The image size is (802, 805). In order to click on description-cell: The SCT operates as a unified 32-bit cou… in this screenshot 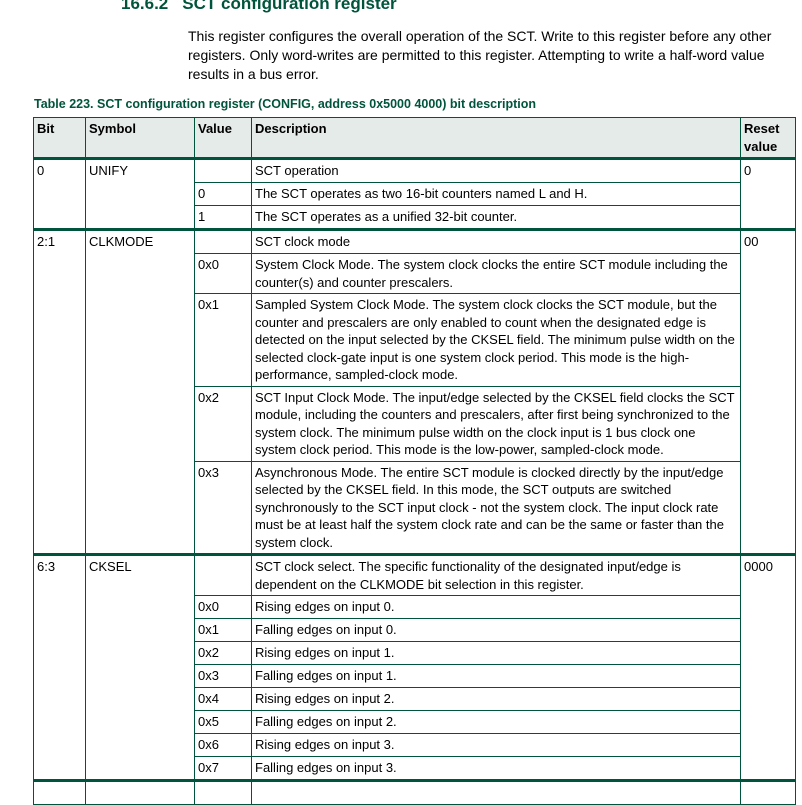, I will do `click(496, 217)`.